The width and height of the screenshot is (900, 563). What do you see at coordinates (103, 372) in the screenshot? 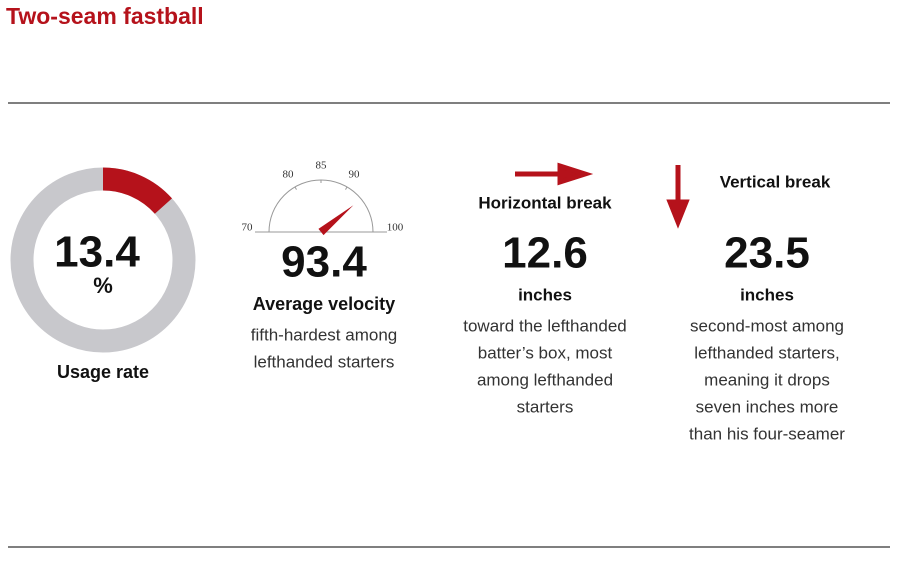
I see `donut-label: Usage rate` at bounding box center [103, 372].